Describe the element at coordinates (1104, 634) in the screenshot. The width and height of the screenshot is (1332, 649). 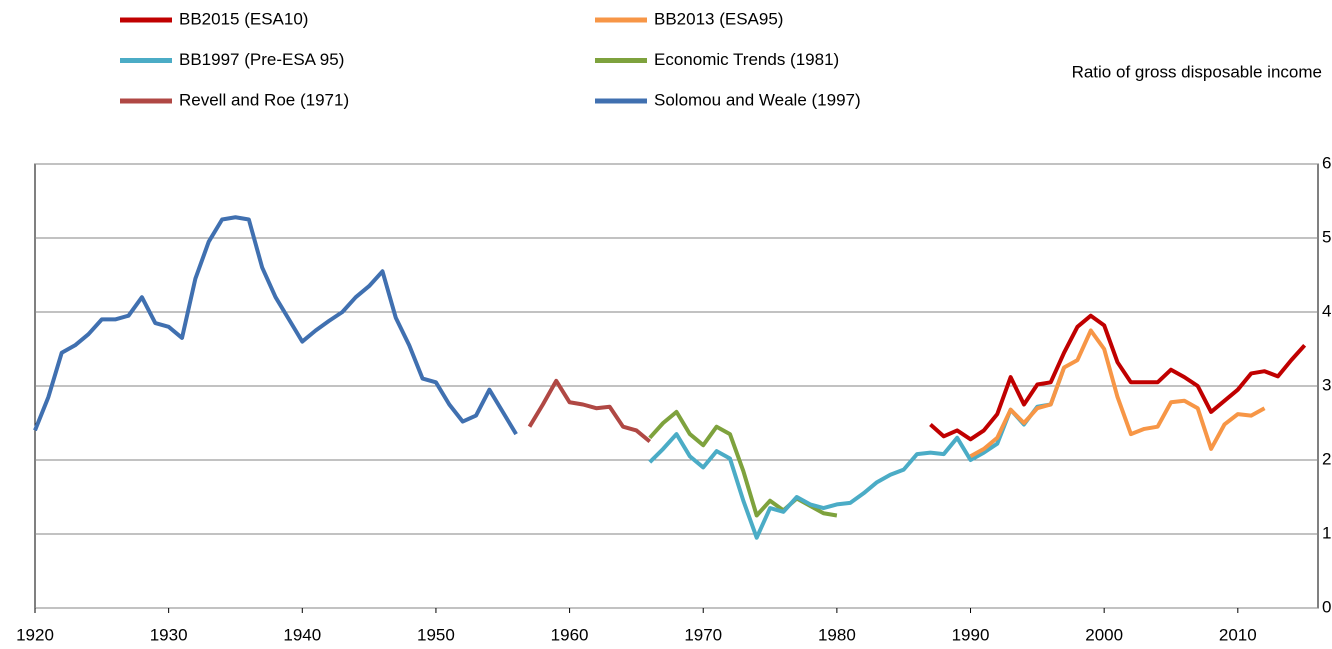
I see `x-tick-label: 2000` at that location.